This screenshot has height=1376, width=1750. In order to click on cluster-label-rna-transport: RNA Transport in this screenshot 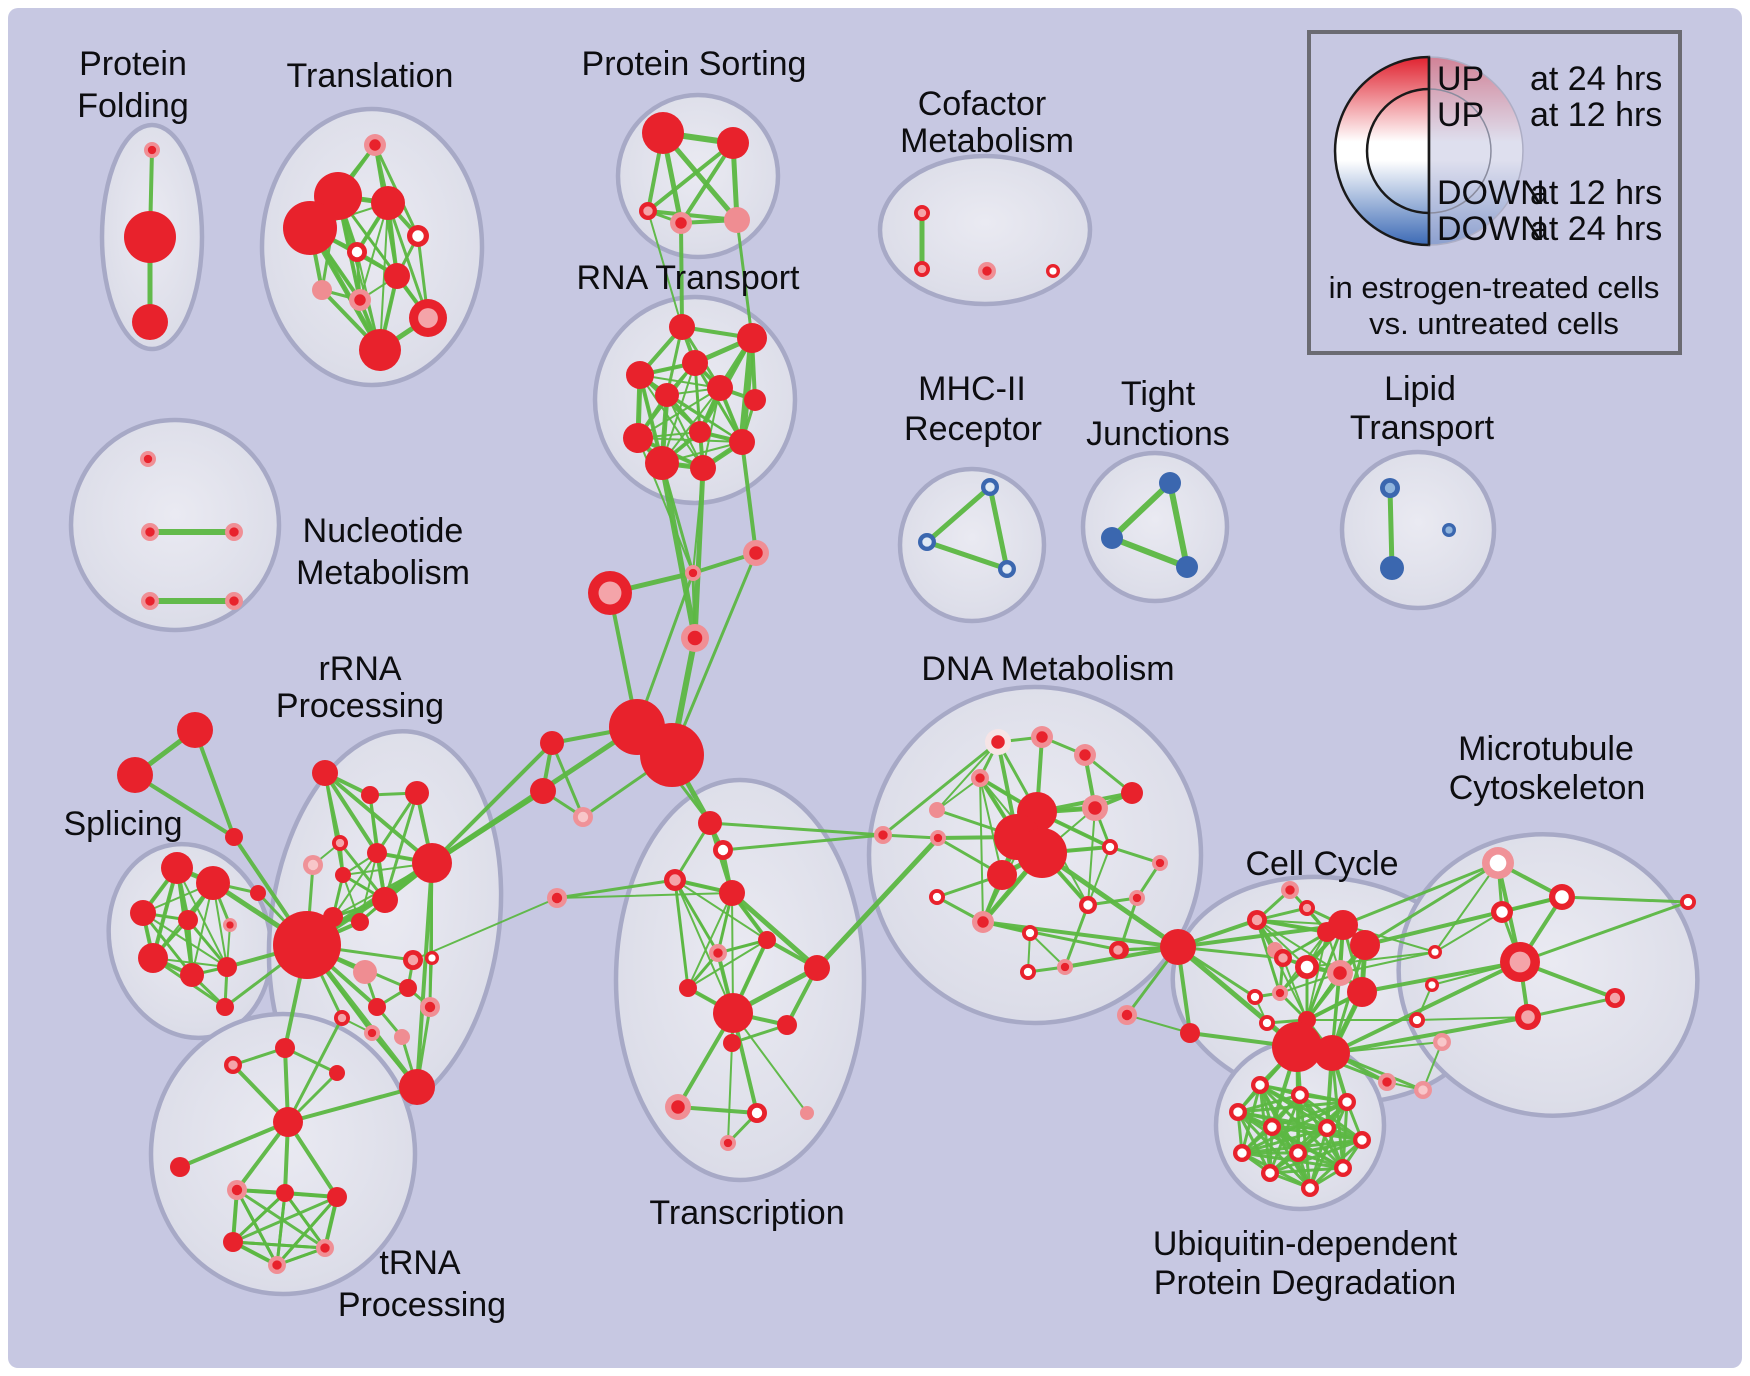, I will do `click(689, 278)`.